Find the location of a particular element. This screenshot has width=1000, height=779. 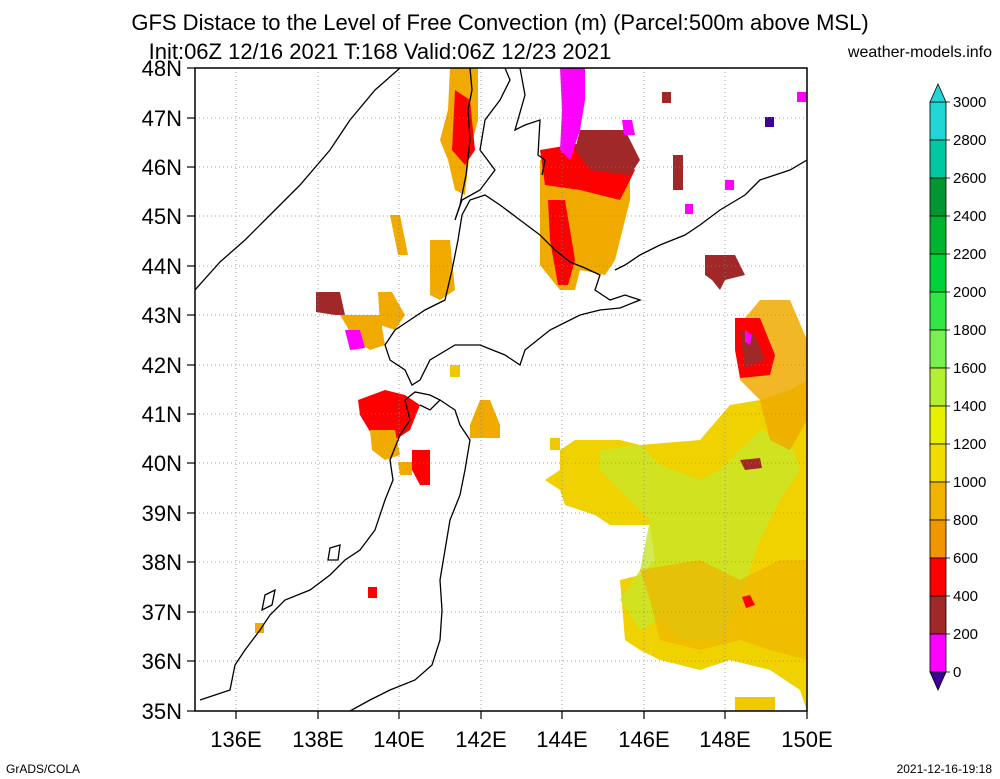

colorbar-label: 1400 is located at coordinates (969, 406).